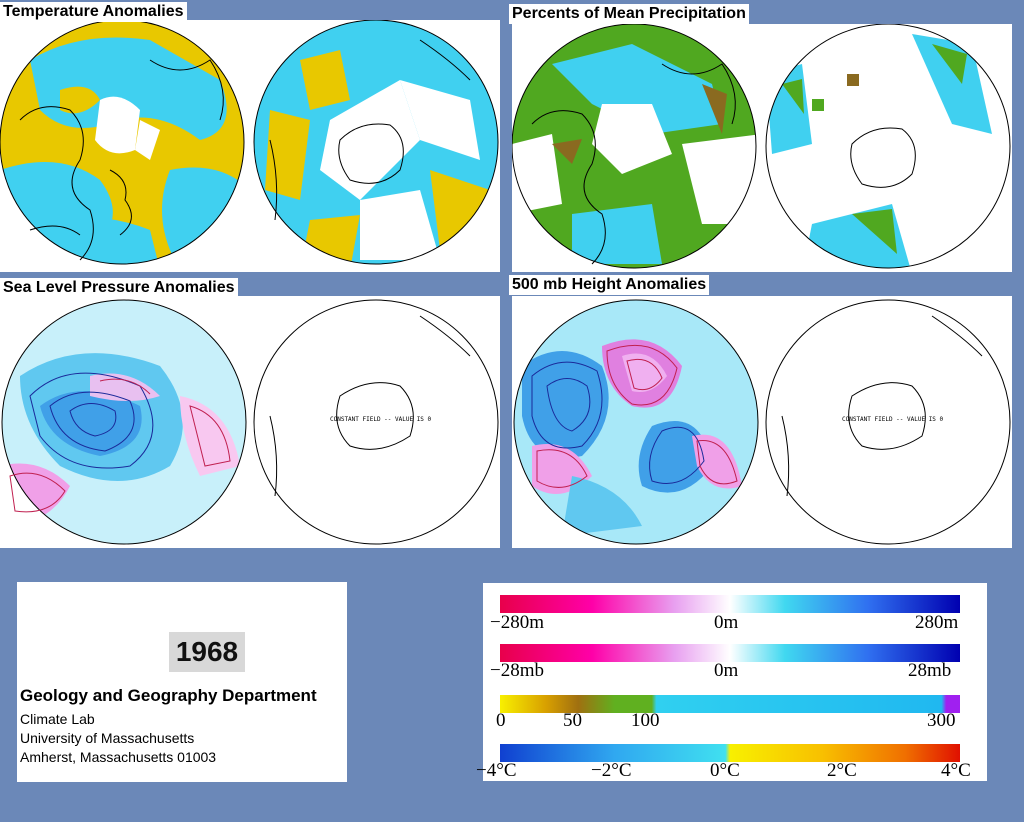  I want to click on slp-sh-annotation: CONSTANT FIELD -- VALUE IS 0, so click(381, 419).